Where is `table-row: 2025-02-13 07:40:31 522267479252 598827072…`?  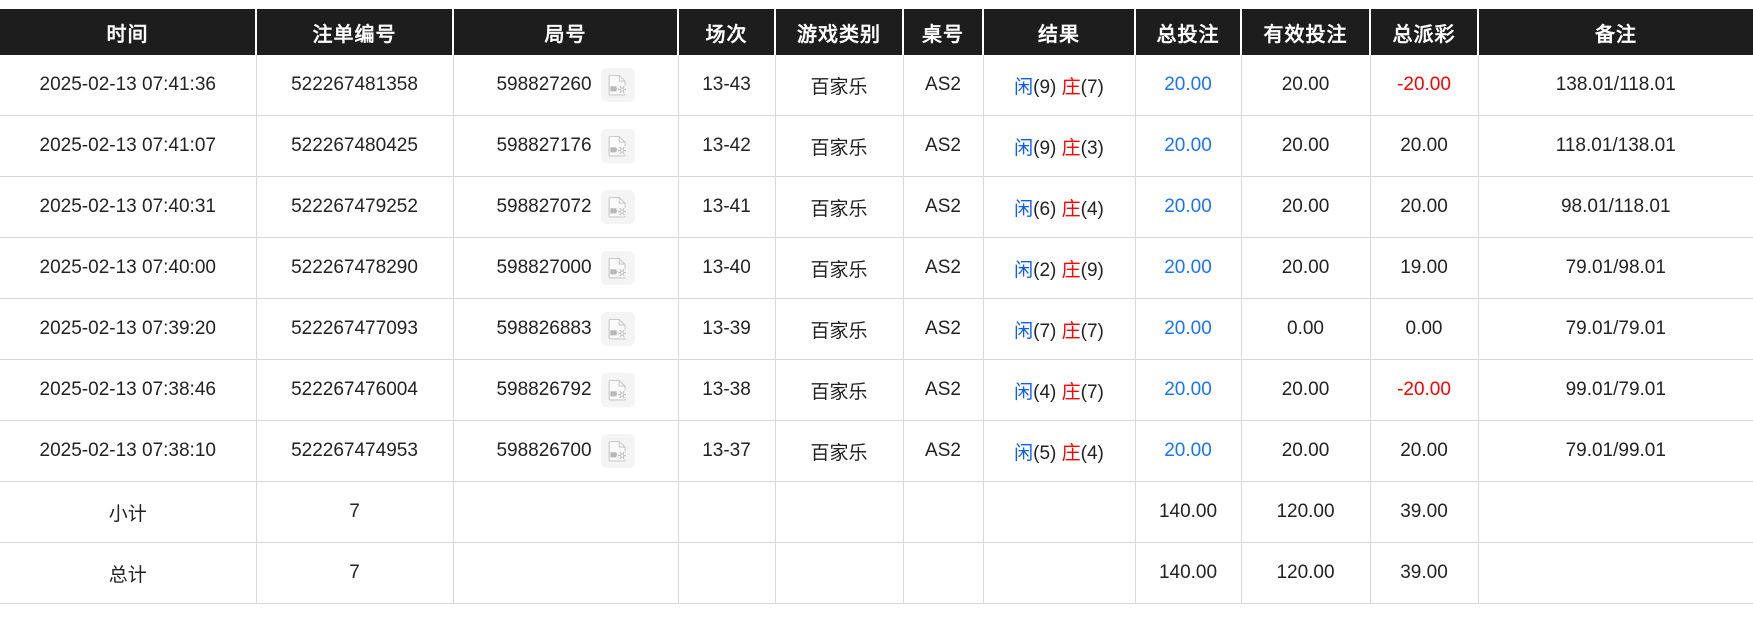
table-row: 2025-02-13 07:40:31 522267479252 598827072… is located at coordinates (876, 207).